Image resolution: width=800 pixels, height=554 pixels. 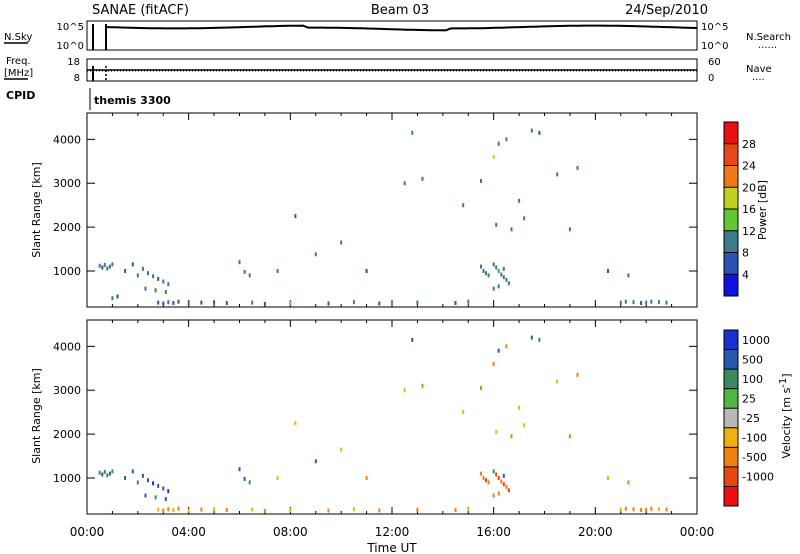 I want to click on velocity-ylabel: Slant Range [km], so click(x=36, y=416).